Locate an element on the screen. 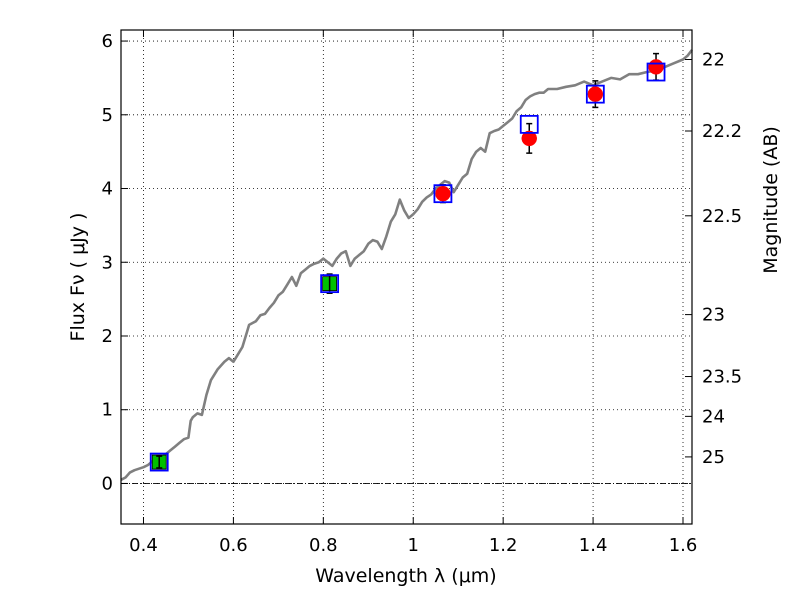 This screenshot has height=600, width=800. y-tick-label: 1 is located at coordinates (107, 410).